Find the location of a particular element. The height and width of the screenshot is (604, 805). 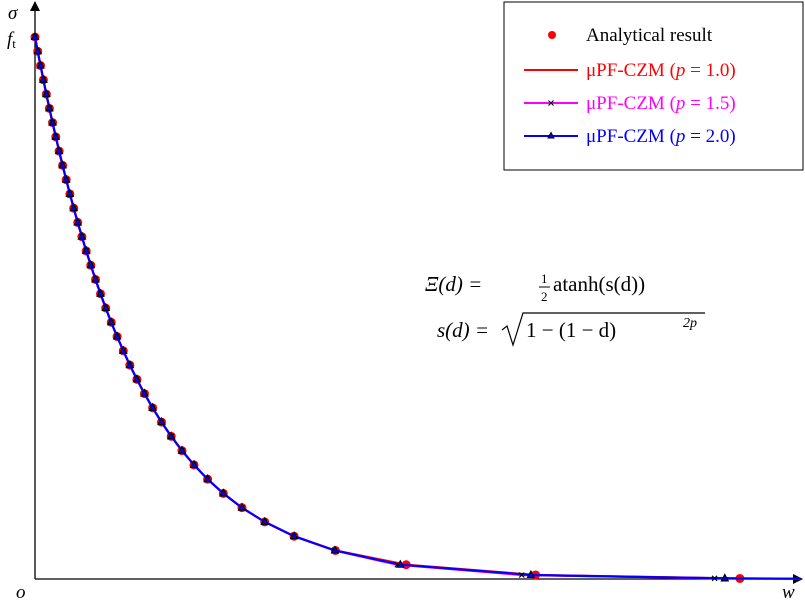

y-tick-ft-main: f is located at coordinates (11, 39).